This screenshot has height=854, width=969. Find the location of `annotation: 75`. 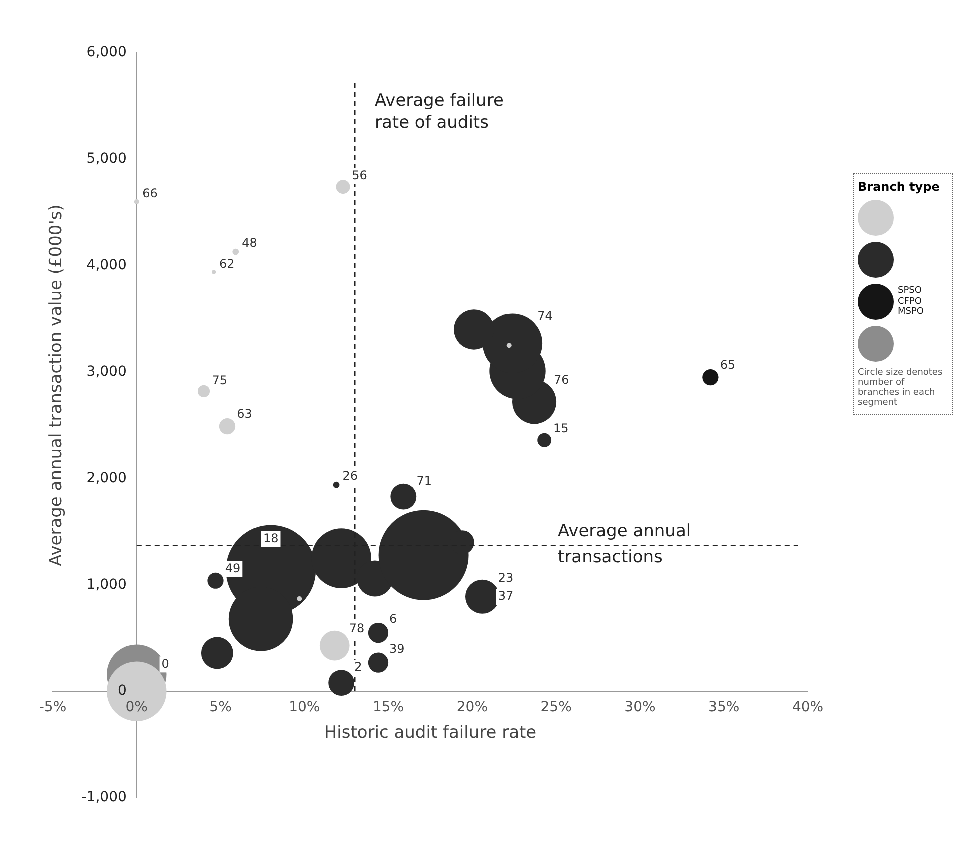

annotation: 75 is located at coordinates (220, 380).